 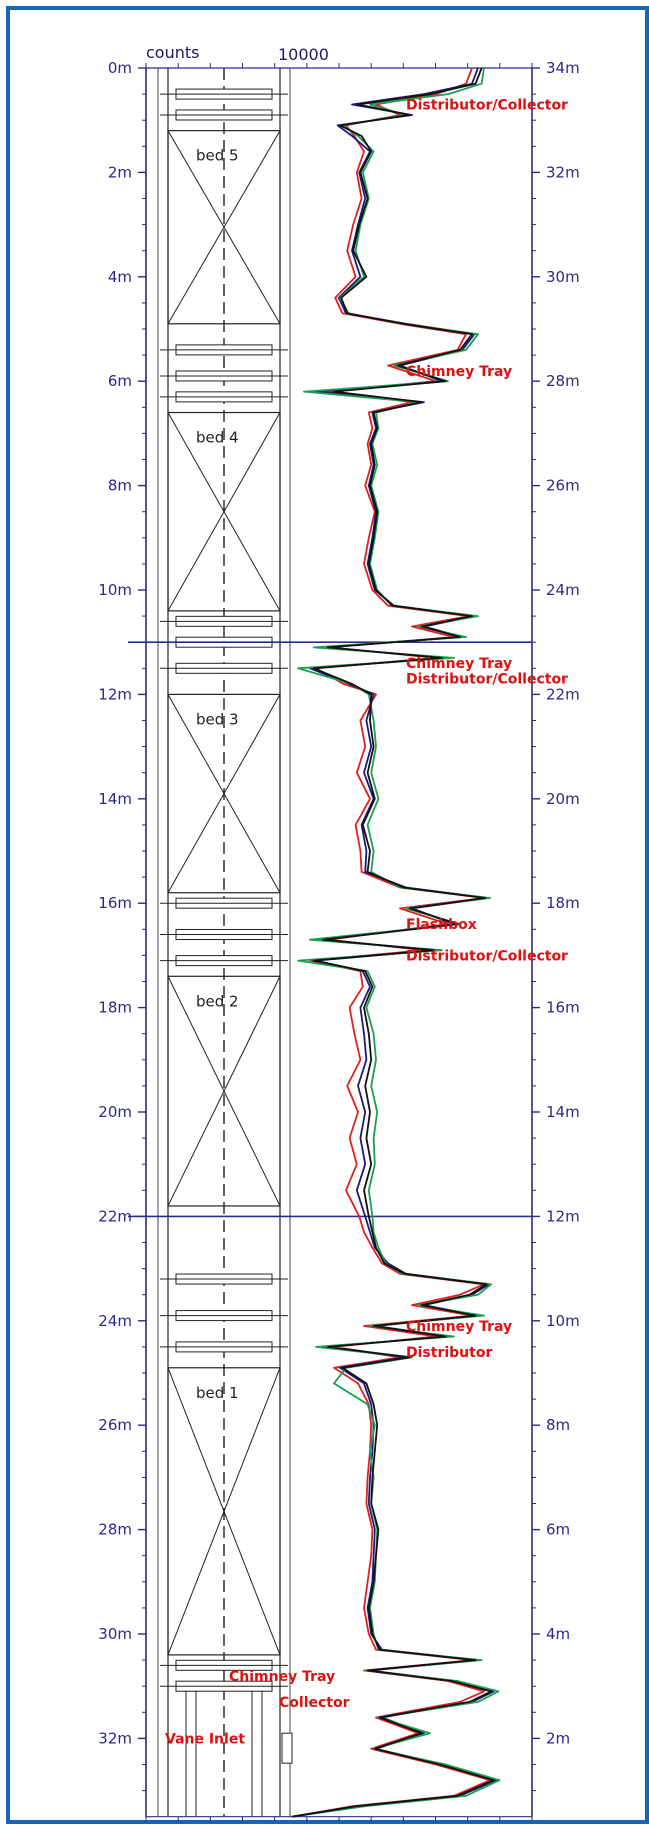 I want to click on left-tick-label: 14m, so click(x=115, y=799).